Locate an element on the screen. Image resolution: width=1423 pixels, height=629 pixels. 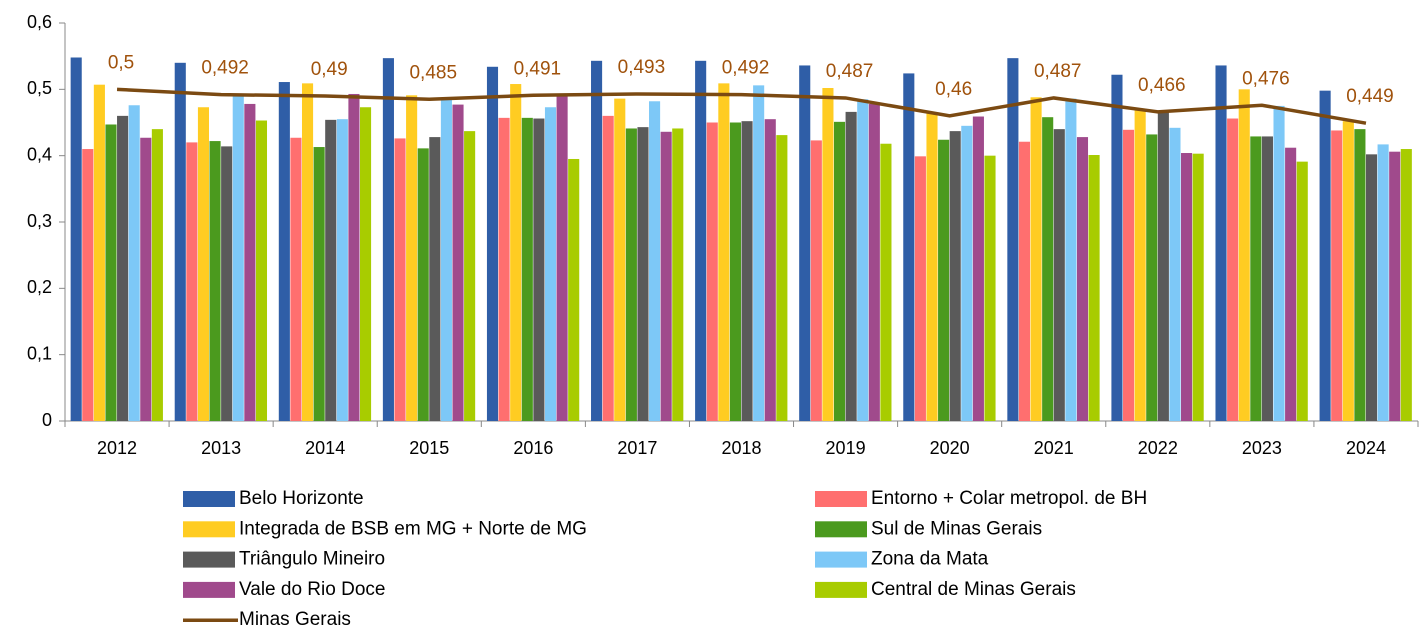
data-label: 0,449 is located at coordinates (1370, 96).